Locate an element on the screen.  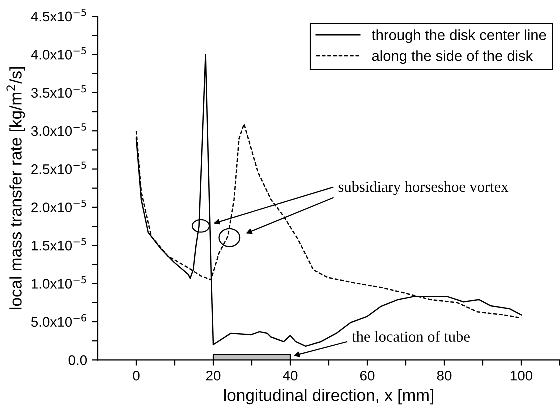
y-tick-label: 1.5x10$^{−5}$ is located at coordinates (59, 244).